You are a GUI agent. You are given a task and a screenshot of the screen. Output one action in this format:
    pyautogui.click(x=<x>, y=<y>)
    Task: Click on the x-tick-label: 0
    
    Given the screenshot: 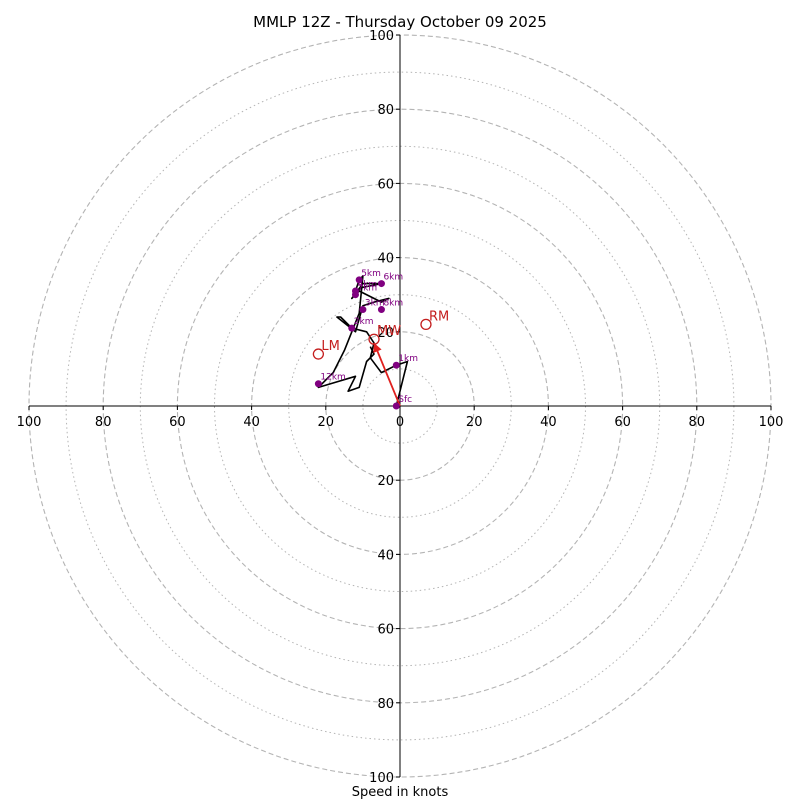 What is the action you would take?
    pyautogui.click(x=400, y=422)
    